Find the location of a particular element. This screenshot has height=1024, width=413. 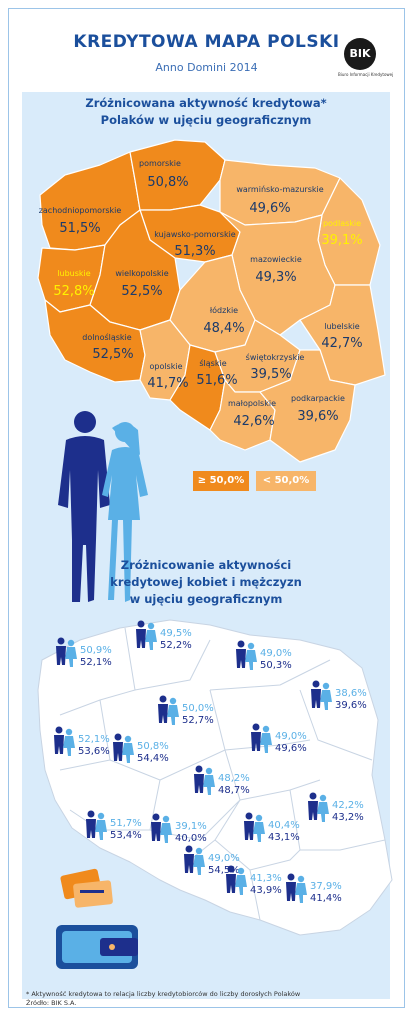

women-value: 51,7% is located at coordinates (126, 823).